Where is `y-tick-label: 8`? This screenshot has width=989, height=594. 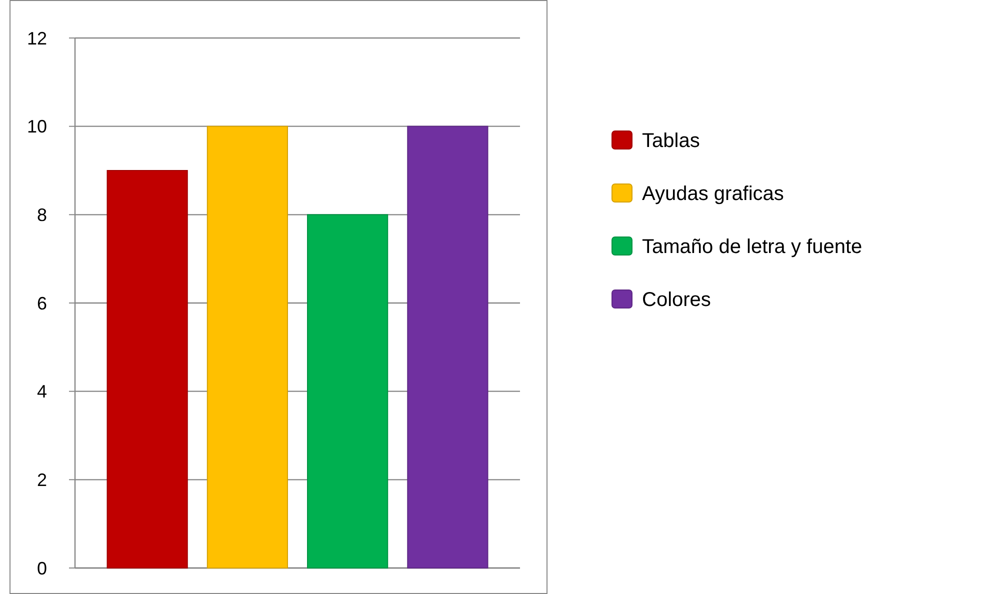
y-tick-label: 8 is located at coordinates (41, 214).